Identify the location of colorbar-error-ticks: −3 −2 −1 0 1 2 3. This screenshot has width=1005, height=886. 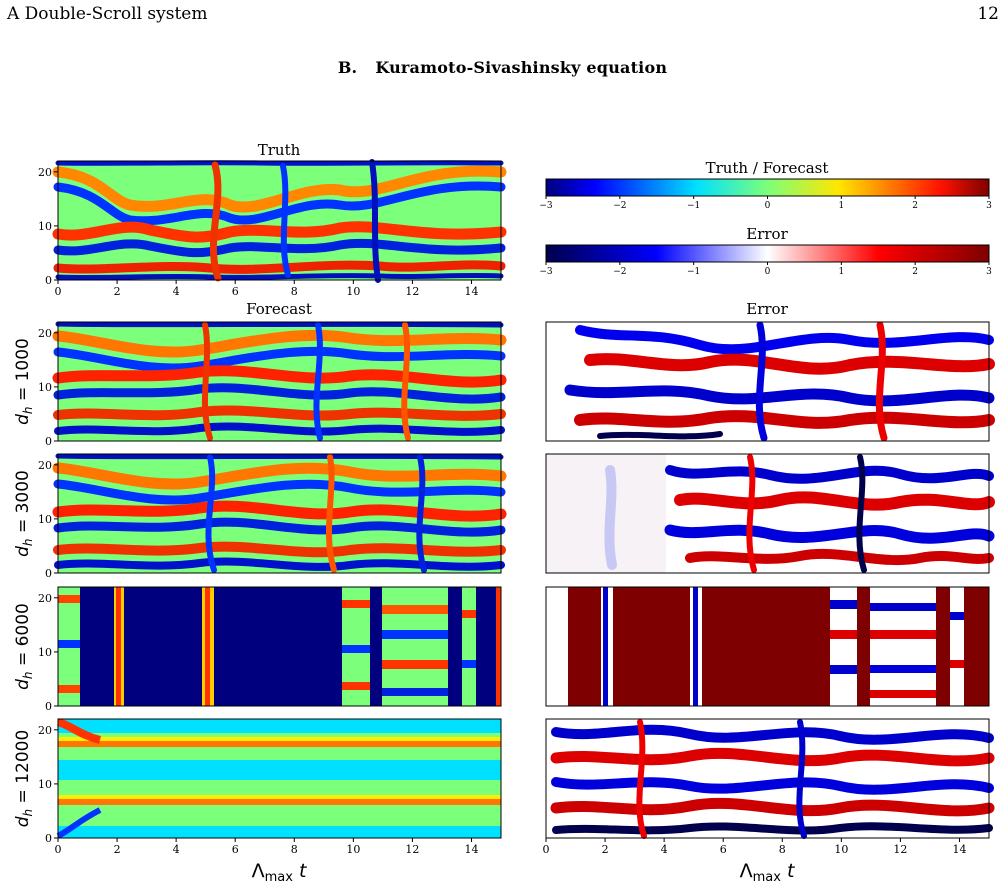
(765, 269).